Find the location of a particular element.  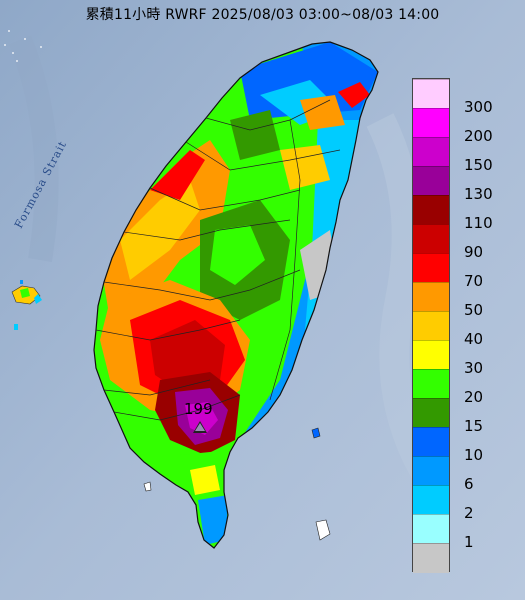

legend-label: 1 is located at coordinates (469, 542).